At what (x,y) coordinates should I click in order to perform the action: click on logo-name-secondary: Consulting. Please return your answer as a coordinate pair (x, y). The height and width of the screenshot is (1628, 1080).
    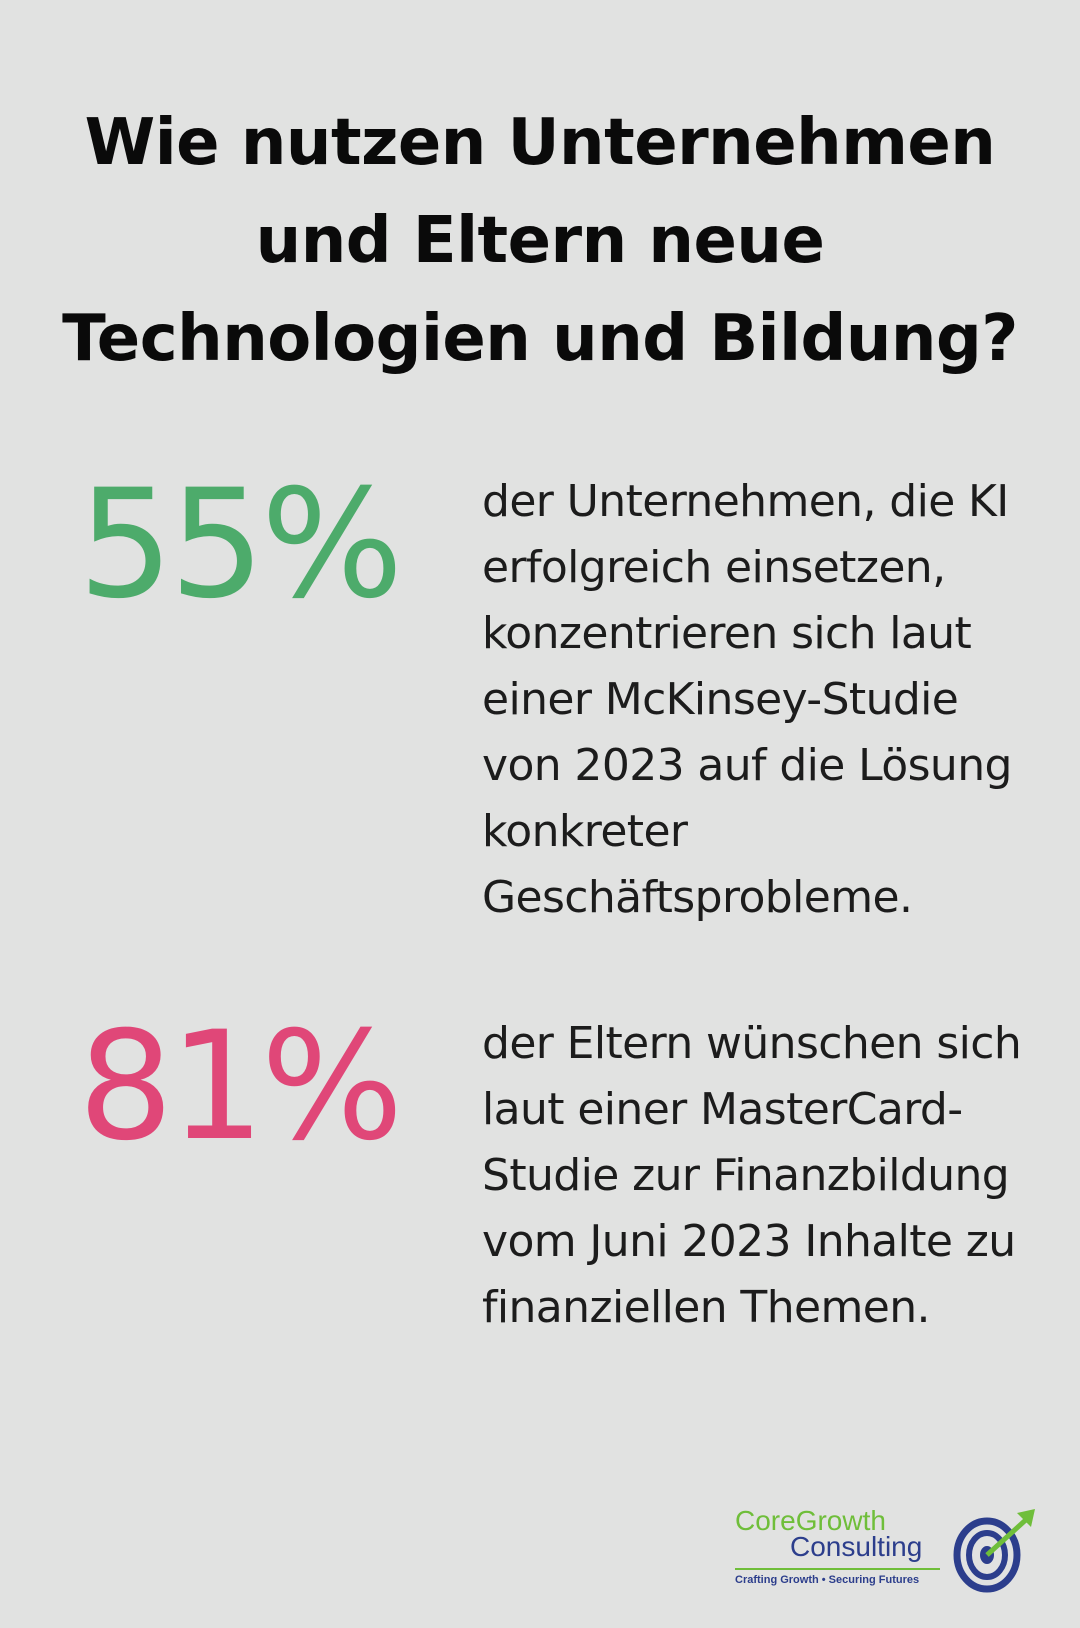
    Looking at the image, I should click on (856, 1546).